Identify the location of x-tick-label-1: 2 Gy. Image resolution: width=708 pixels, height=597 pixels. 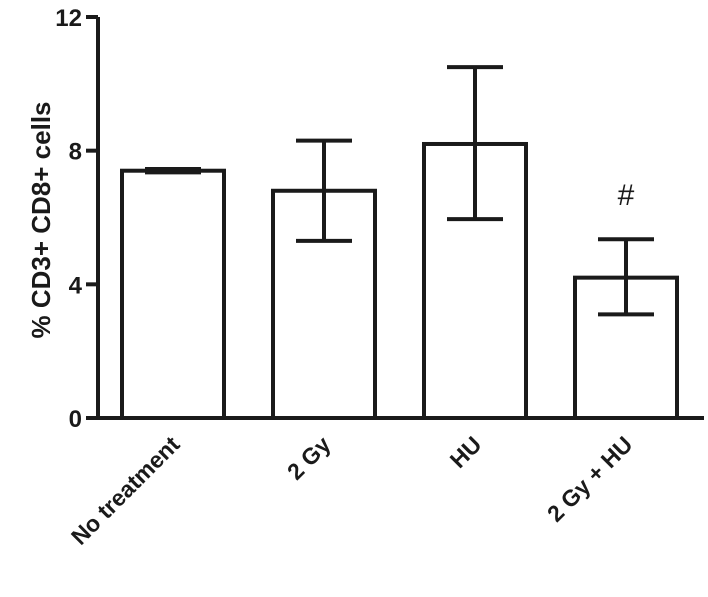
(309, 458).